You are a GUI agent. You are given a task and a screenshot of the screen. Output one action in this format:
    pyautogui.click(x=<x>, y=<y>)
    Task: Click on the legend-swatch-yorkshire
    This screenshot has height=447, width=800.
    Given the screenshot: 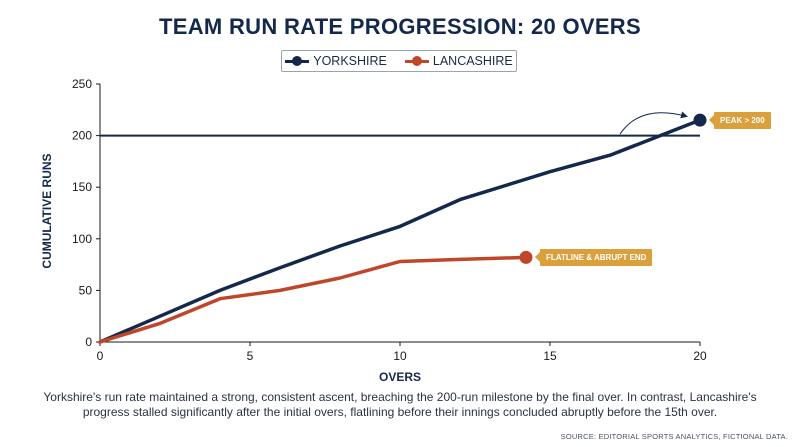 What is the action you would take?
    pyautogui.click(x=297, y=61)
    